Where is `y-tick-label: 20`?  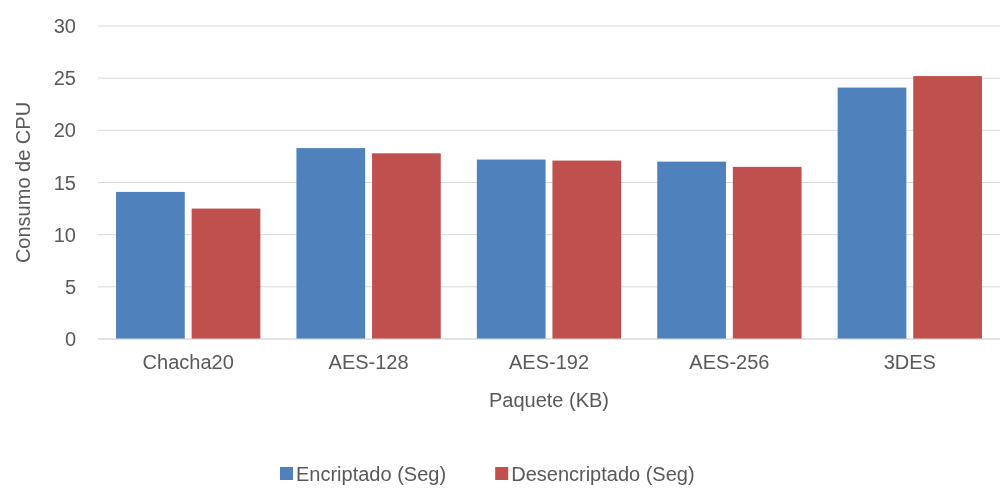
y-tick-label: 20 is located at coordinates (64, 130).